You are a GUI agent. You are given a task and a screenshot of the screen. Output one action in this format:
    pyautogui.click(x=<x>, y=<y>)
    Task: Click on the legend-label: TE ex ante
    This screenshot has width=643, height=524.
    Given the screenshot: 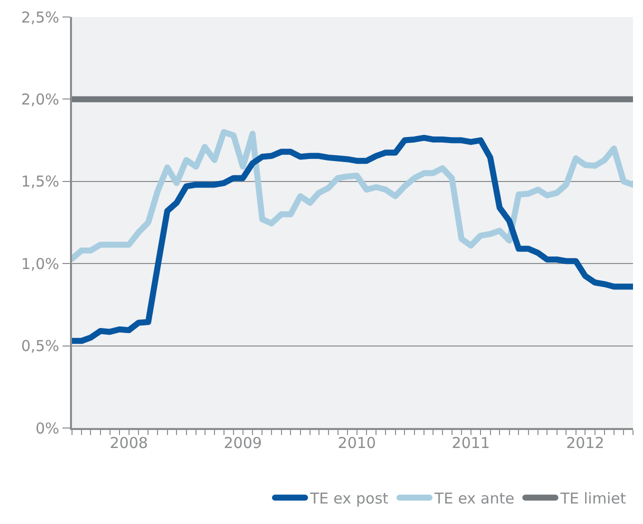 What is the action you would take?
    pyautogui.click(x=474, y=499)
    